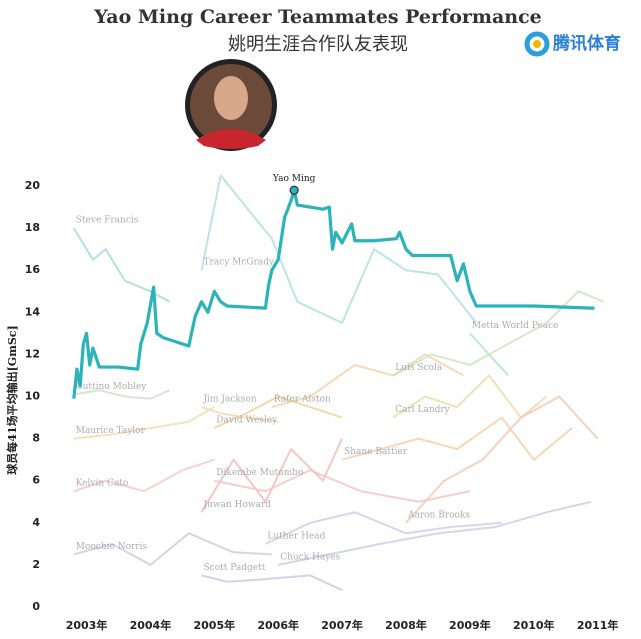 This screenshot has width=641, height=639. Describe the element at coordinates (342, 625) in the screenshot. I see `x-tick-label: 2007年` at that location.